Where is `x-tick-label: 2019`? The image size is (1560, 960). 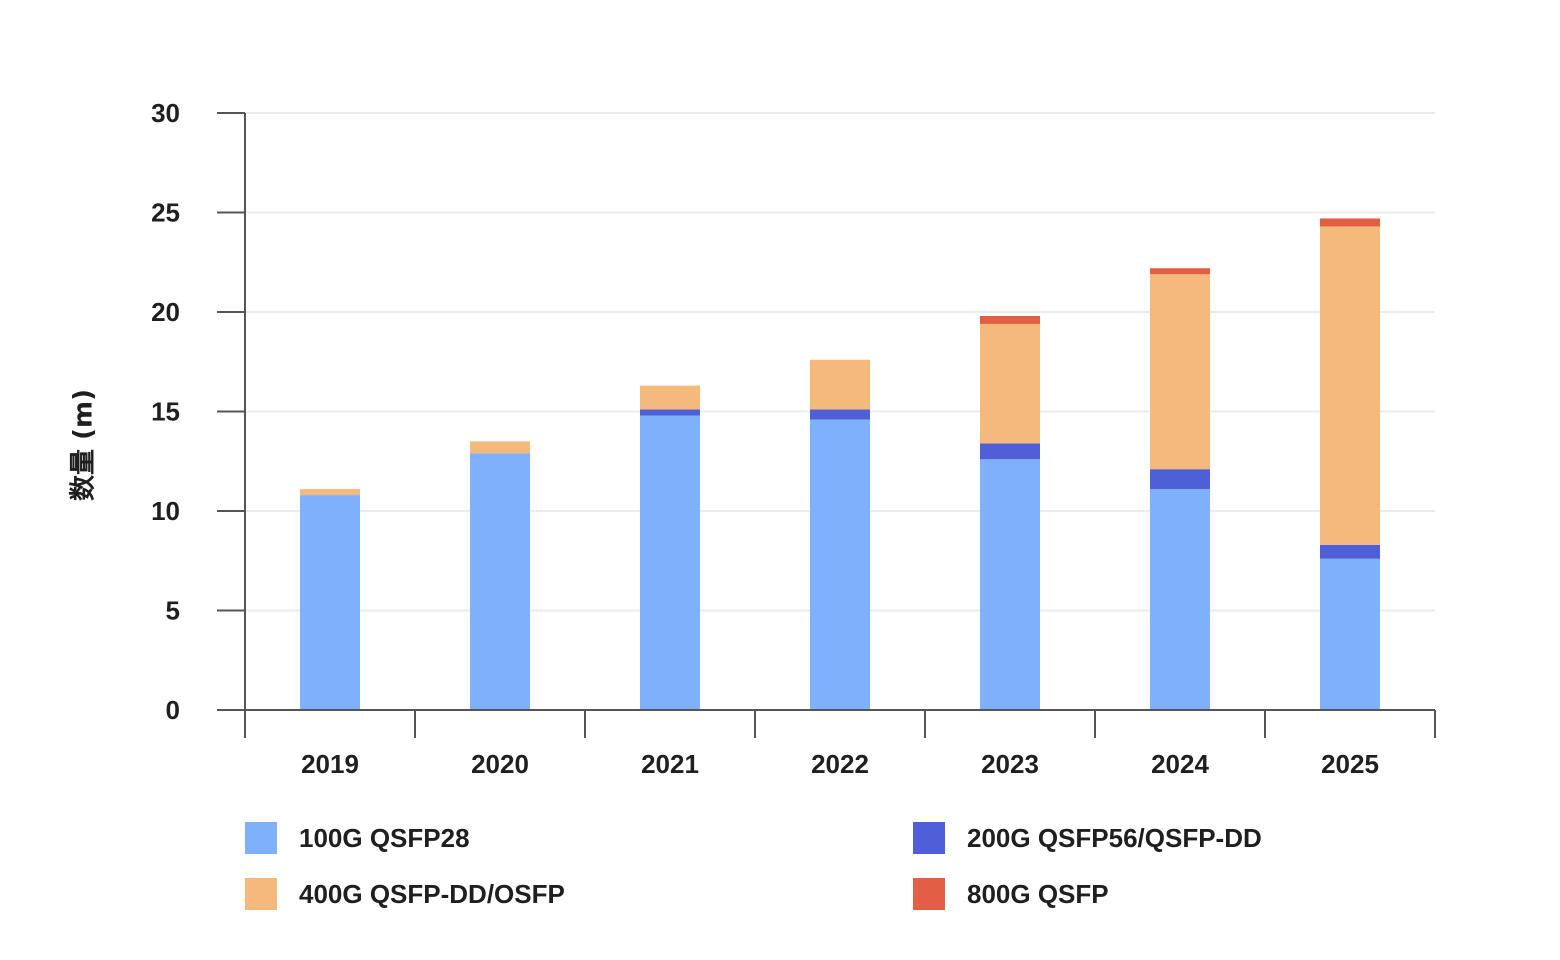
x-tick-label: 2019 is located at coordinates (330, 764).